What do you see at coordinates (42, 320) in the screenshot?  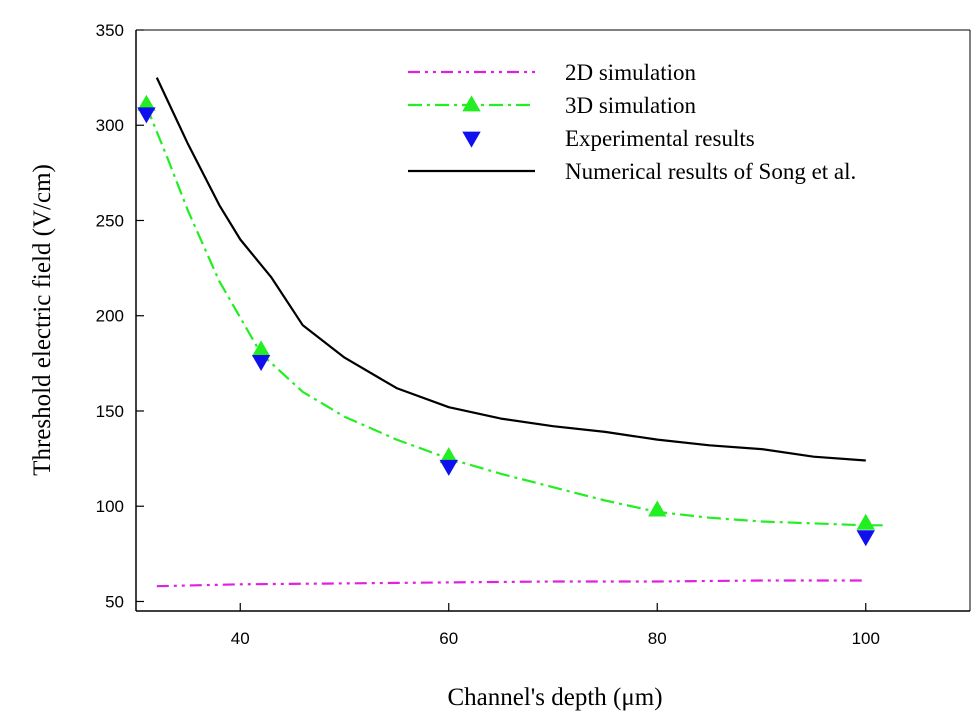 I see `y-axis-title: Threshold electric field (V/cm)` at bounding box center [42, 320].